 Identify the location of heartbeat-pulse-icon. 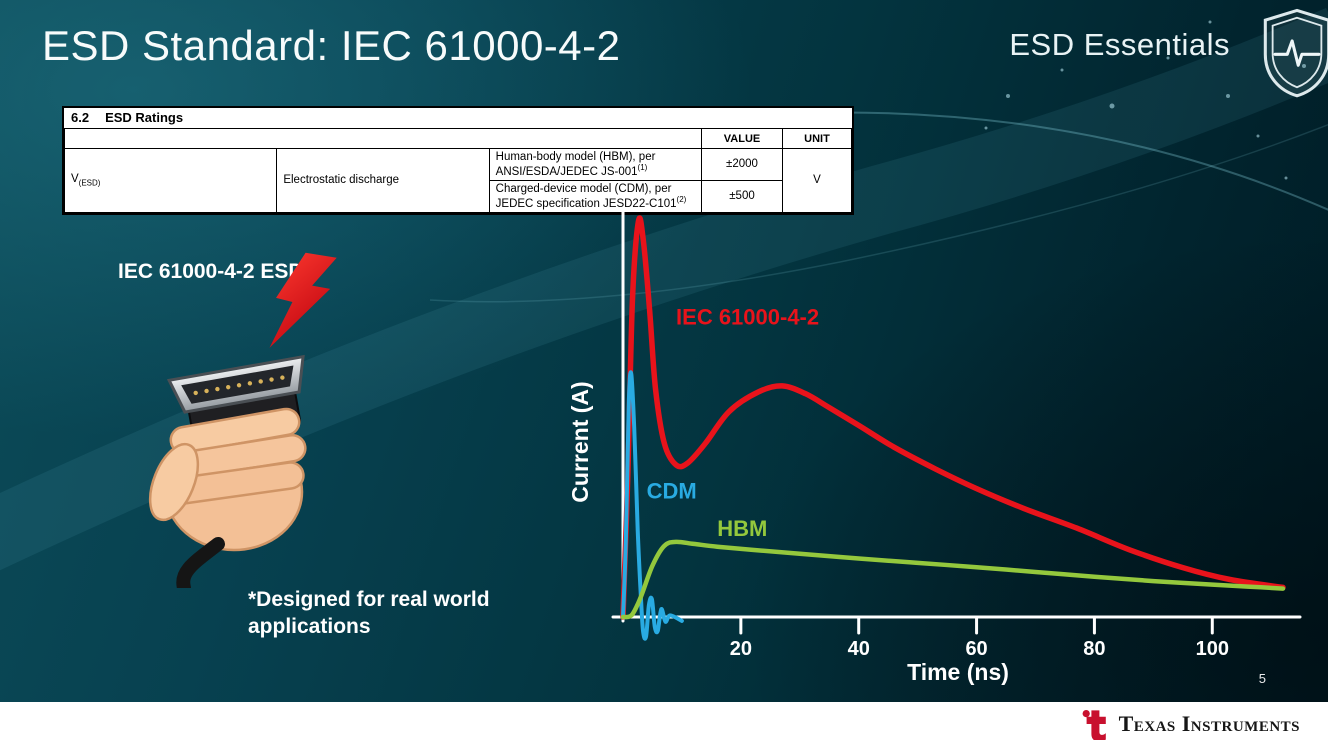
(1297, 53).